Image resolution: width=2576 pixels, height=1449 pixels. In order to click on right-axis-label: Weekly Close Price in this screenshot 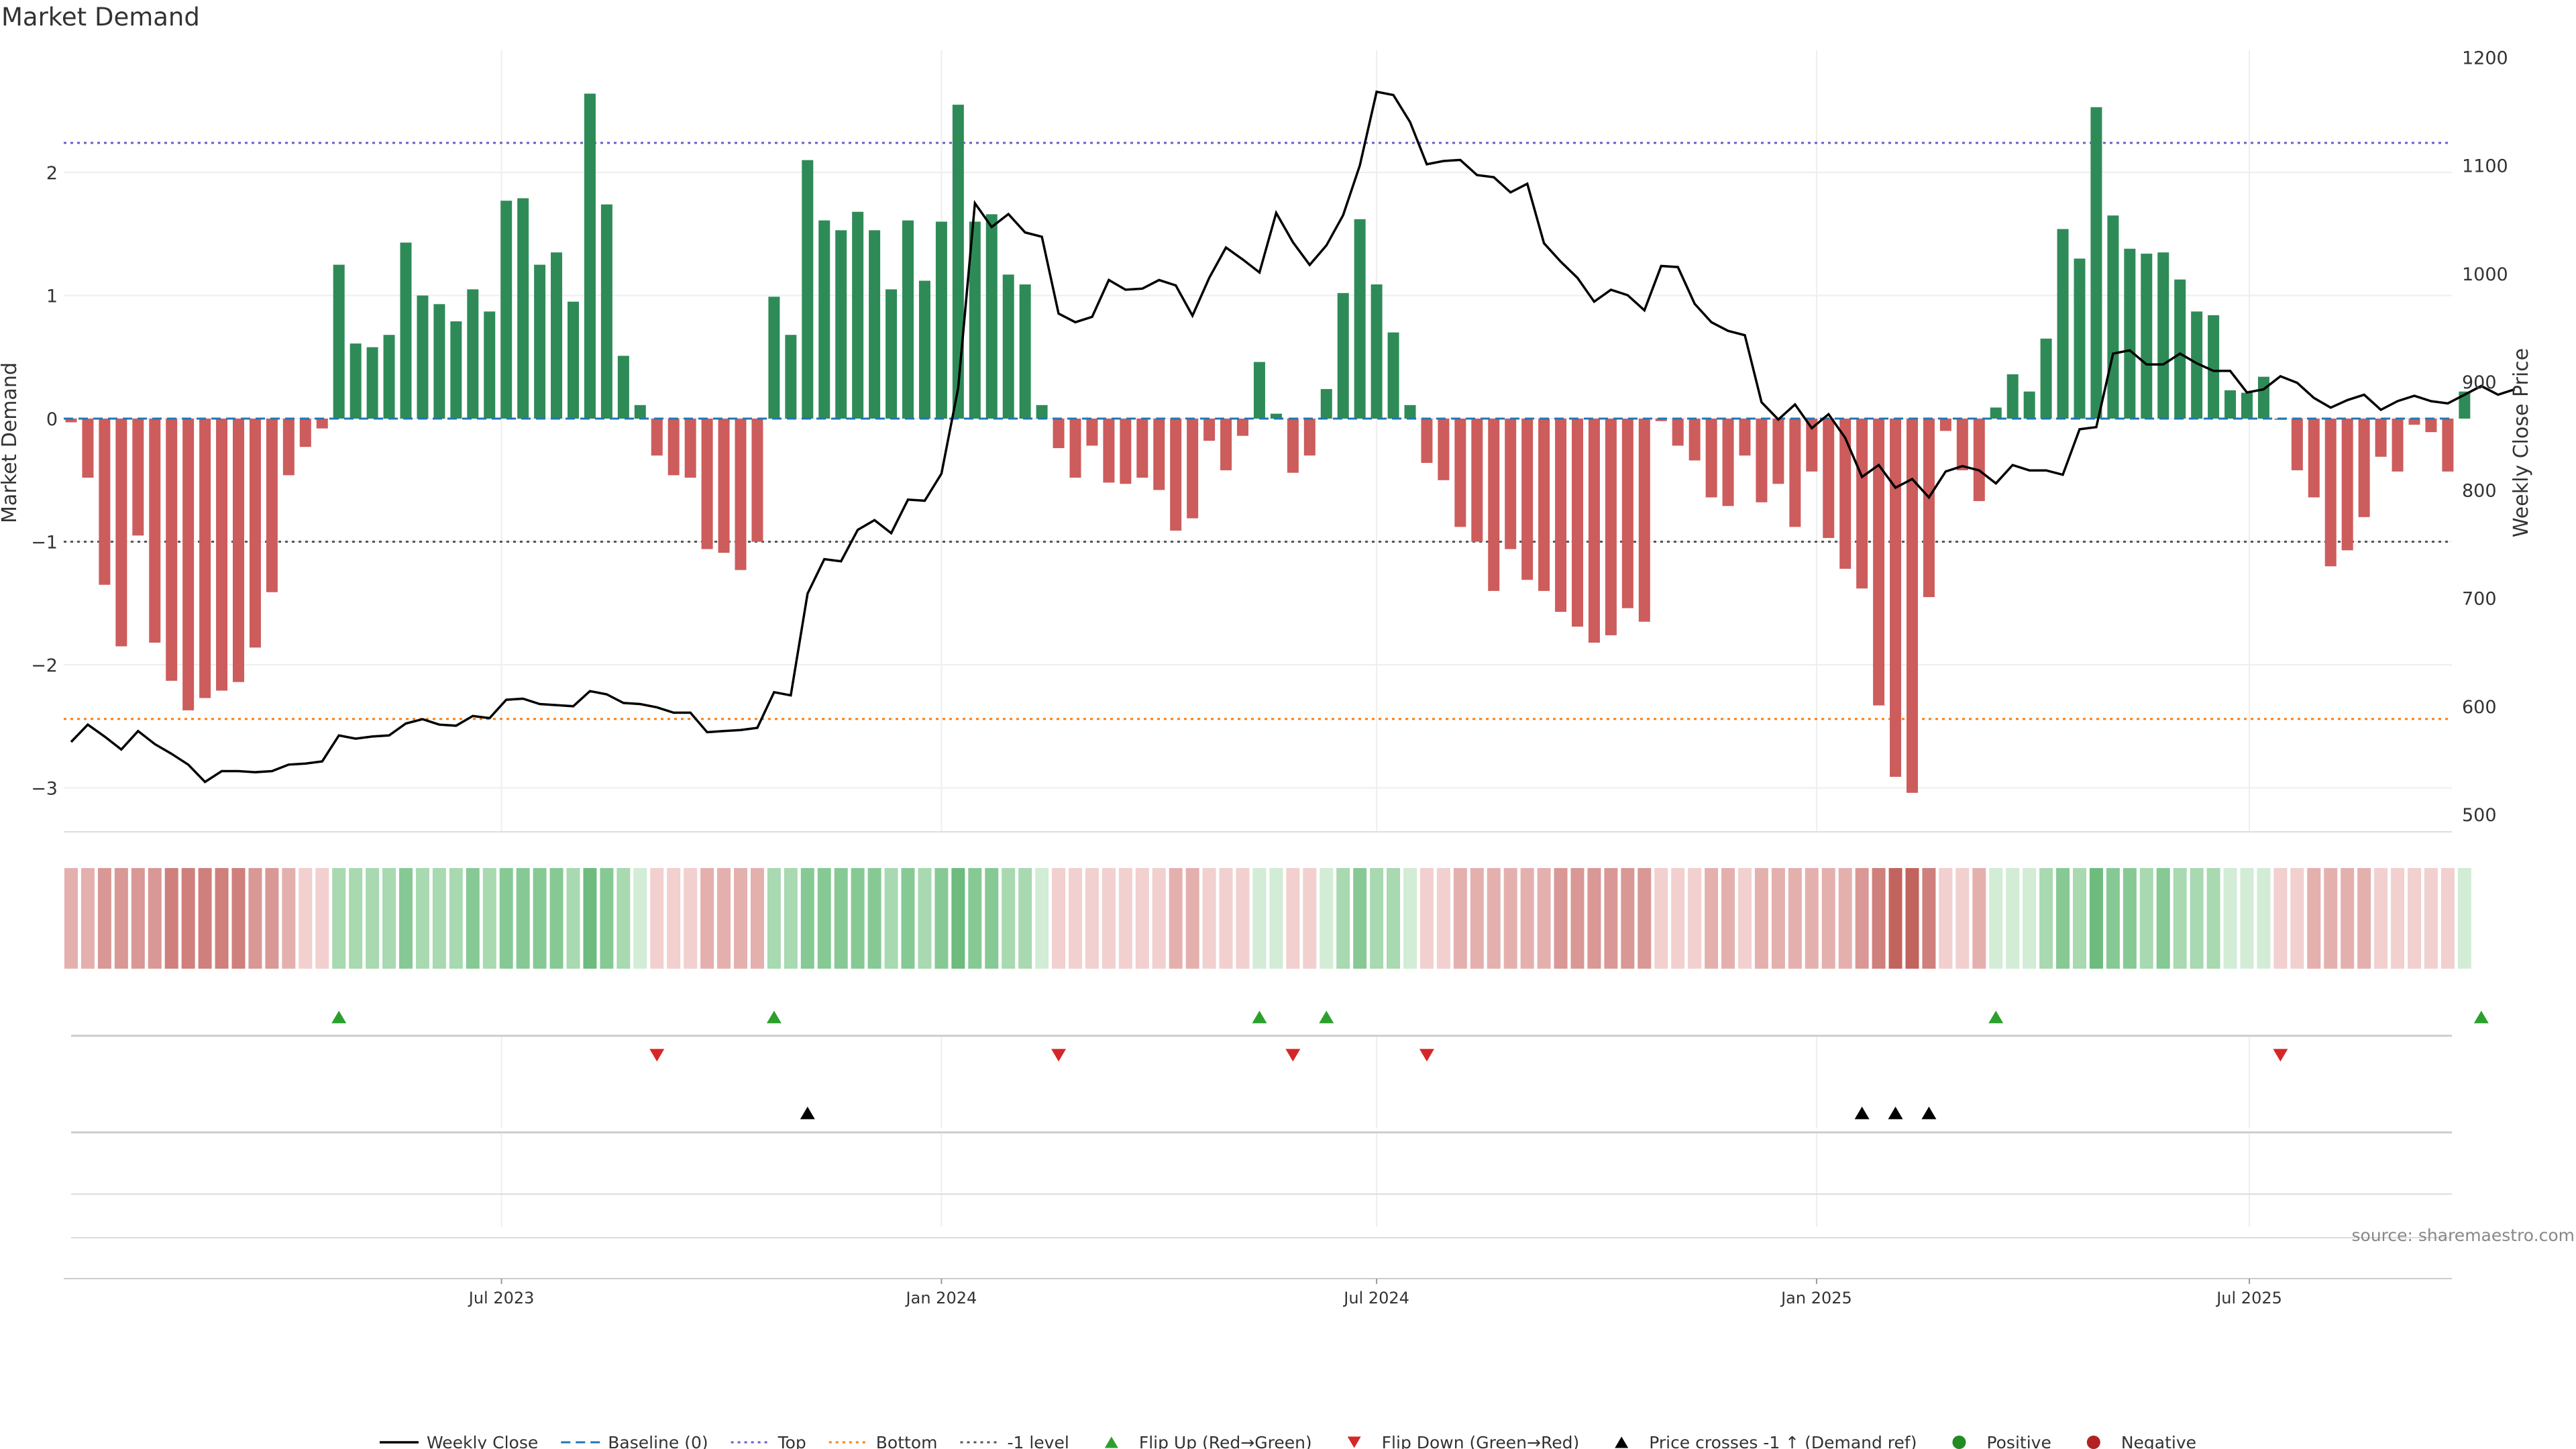, I will do `click(2521, 442)`.